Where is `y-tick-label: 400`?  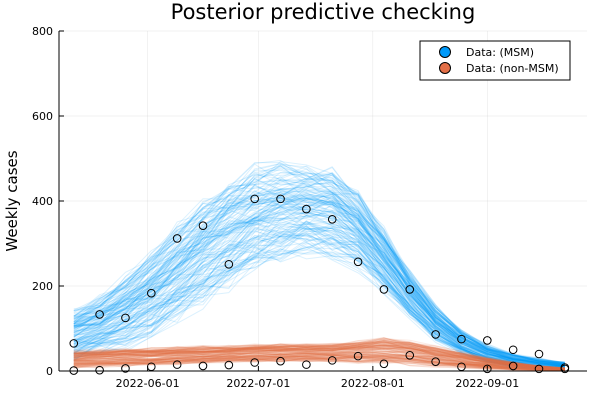
y-tick-label: 400 is located at coordinates (42, 201).